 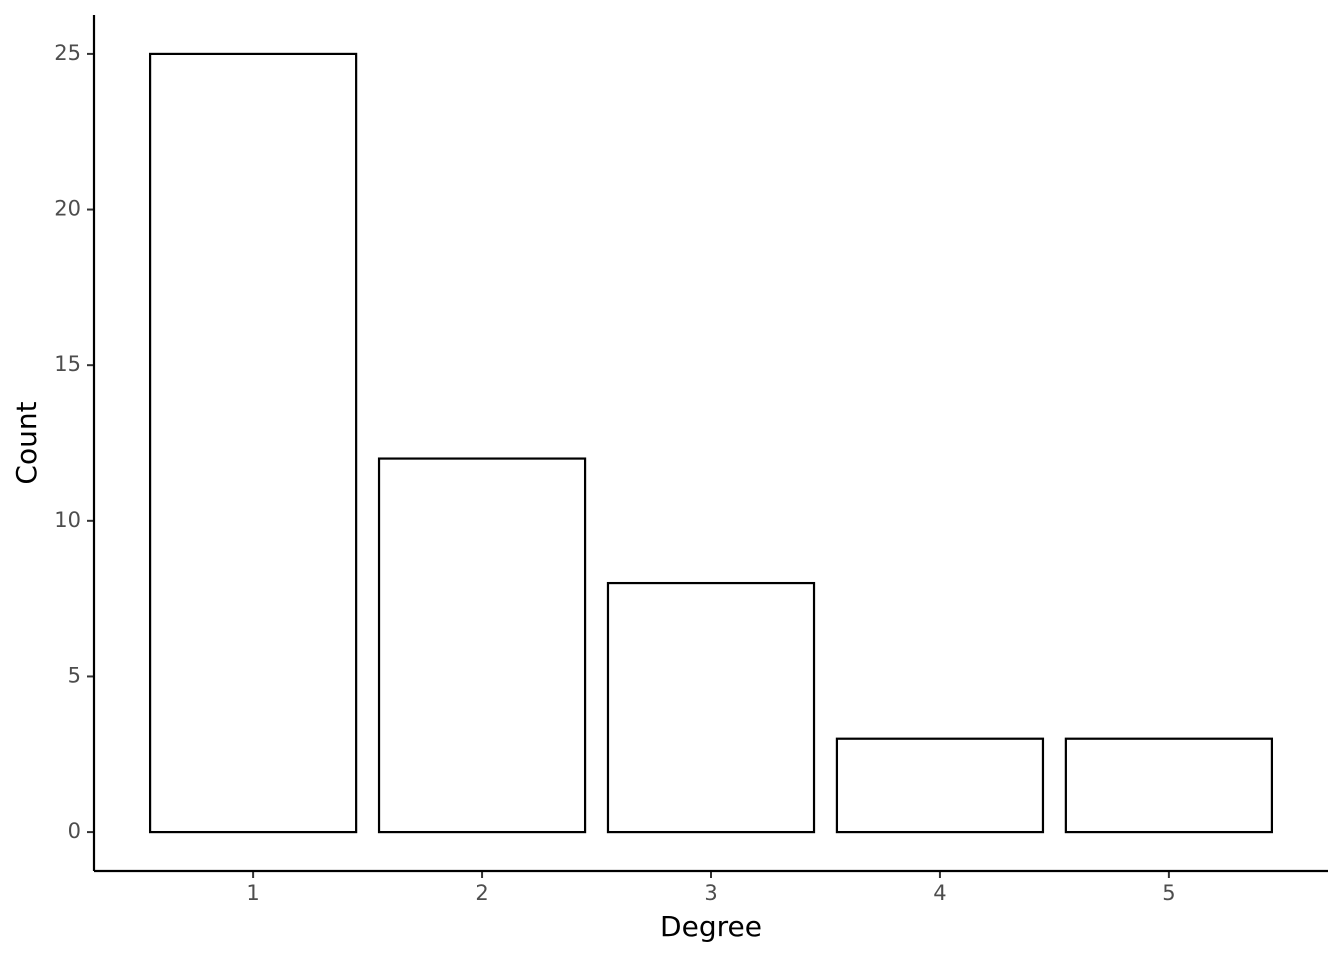 What do you see at coordinates (711, 926) in the screenshot?
I see `x-axis-title: Degree` at bounding box center [711, 926].